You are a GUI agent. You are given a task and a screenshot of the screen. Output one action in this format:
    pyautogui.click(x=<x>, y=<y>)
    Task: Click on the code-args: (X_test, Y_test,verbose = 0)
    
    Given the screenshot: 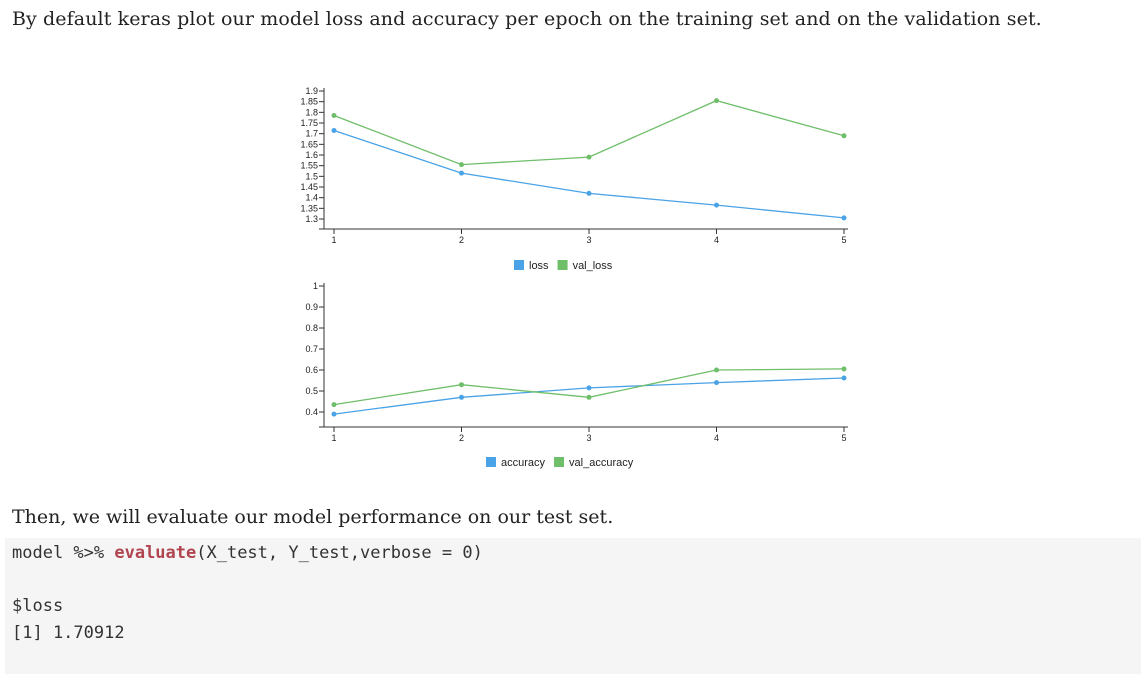 What is the action you would take?
    pyautogui.click(x=339, y=553)
    